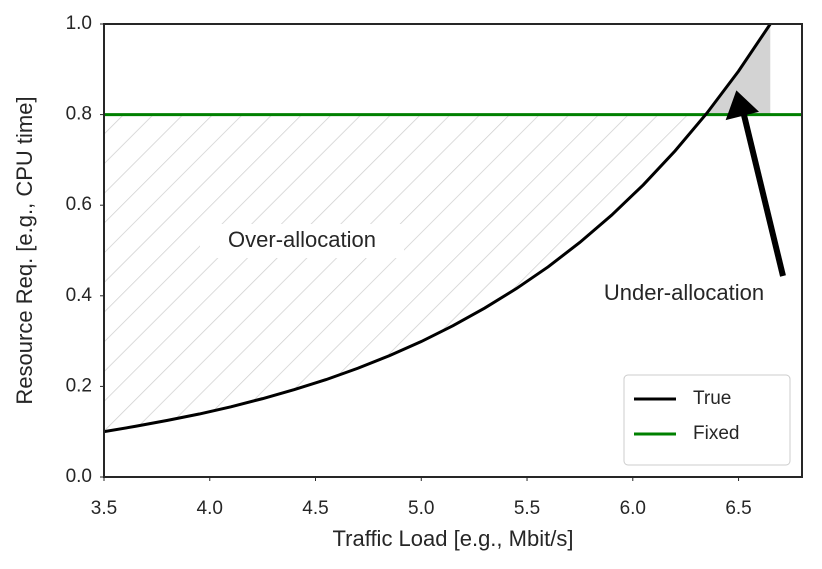 This screenshot has width=822, height=569. What do you see at coordinates (716, 433) in the screenshot?
I see `legend-label: Fixed` at bounding box center [716, 433].